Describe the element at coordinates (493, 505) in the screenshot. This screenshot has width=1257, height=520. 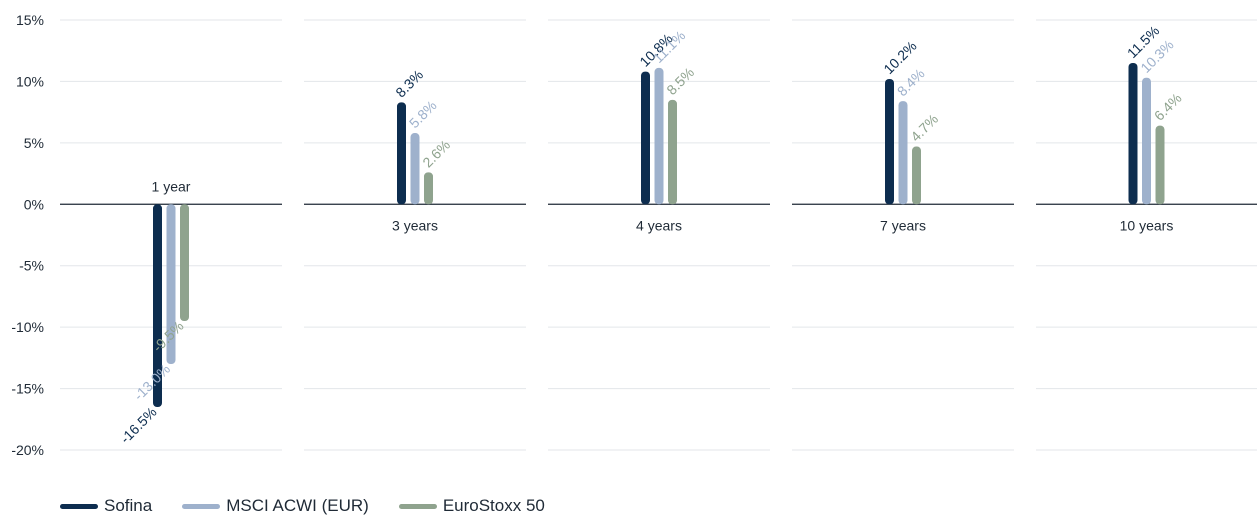
I see `legend-label: EuroStoxx 50` at that location.